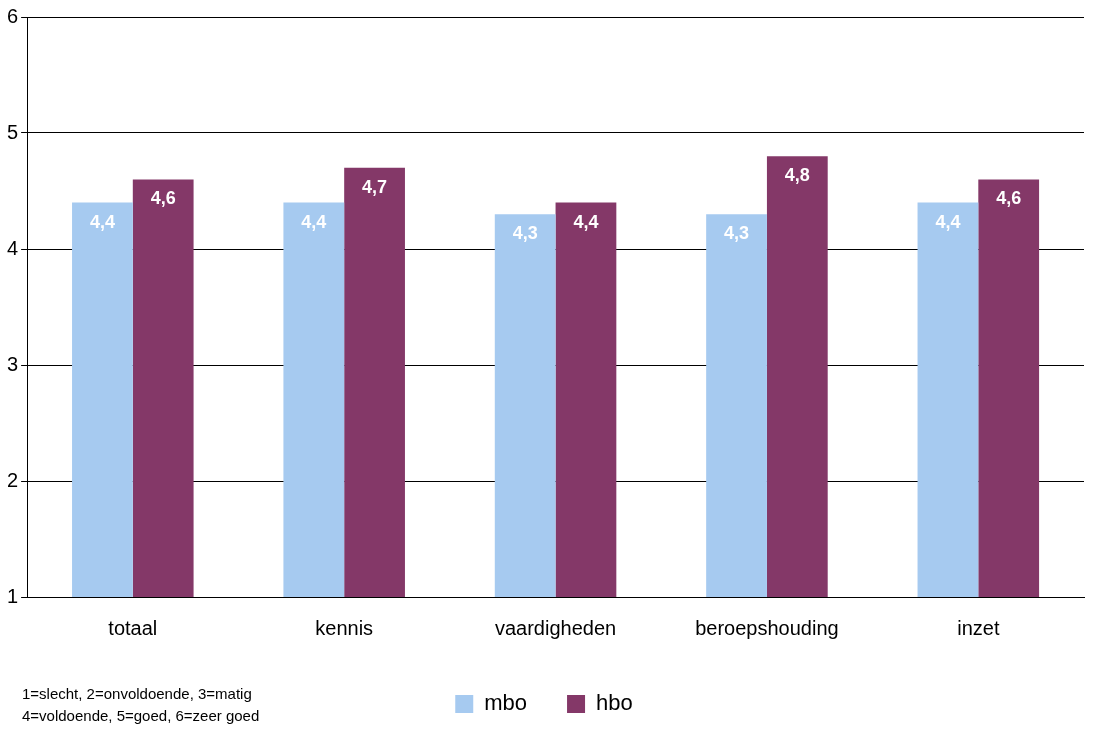 The image size is (1096, 731). What do you see at coordinates (13, 479) in the screenshot?
I see `y-tick-label: 2` at bounding box center [13, 479].